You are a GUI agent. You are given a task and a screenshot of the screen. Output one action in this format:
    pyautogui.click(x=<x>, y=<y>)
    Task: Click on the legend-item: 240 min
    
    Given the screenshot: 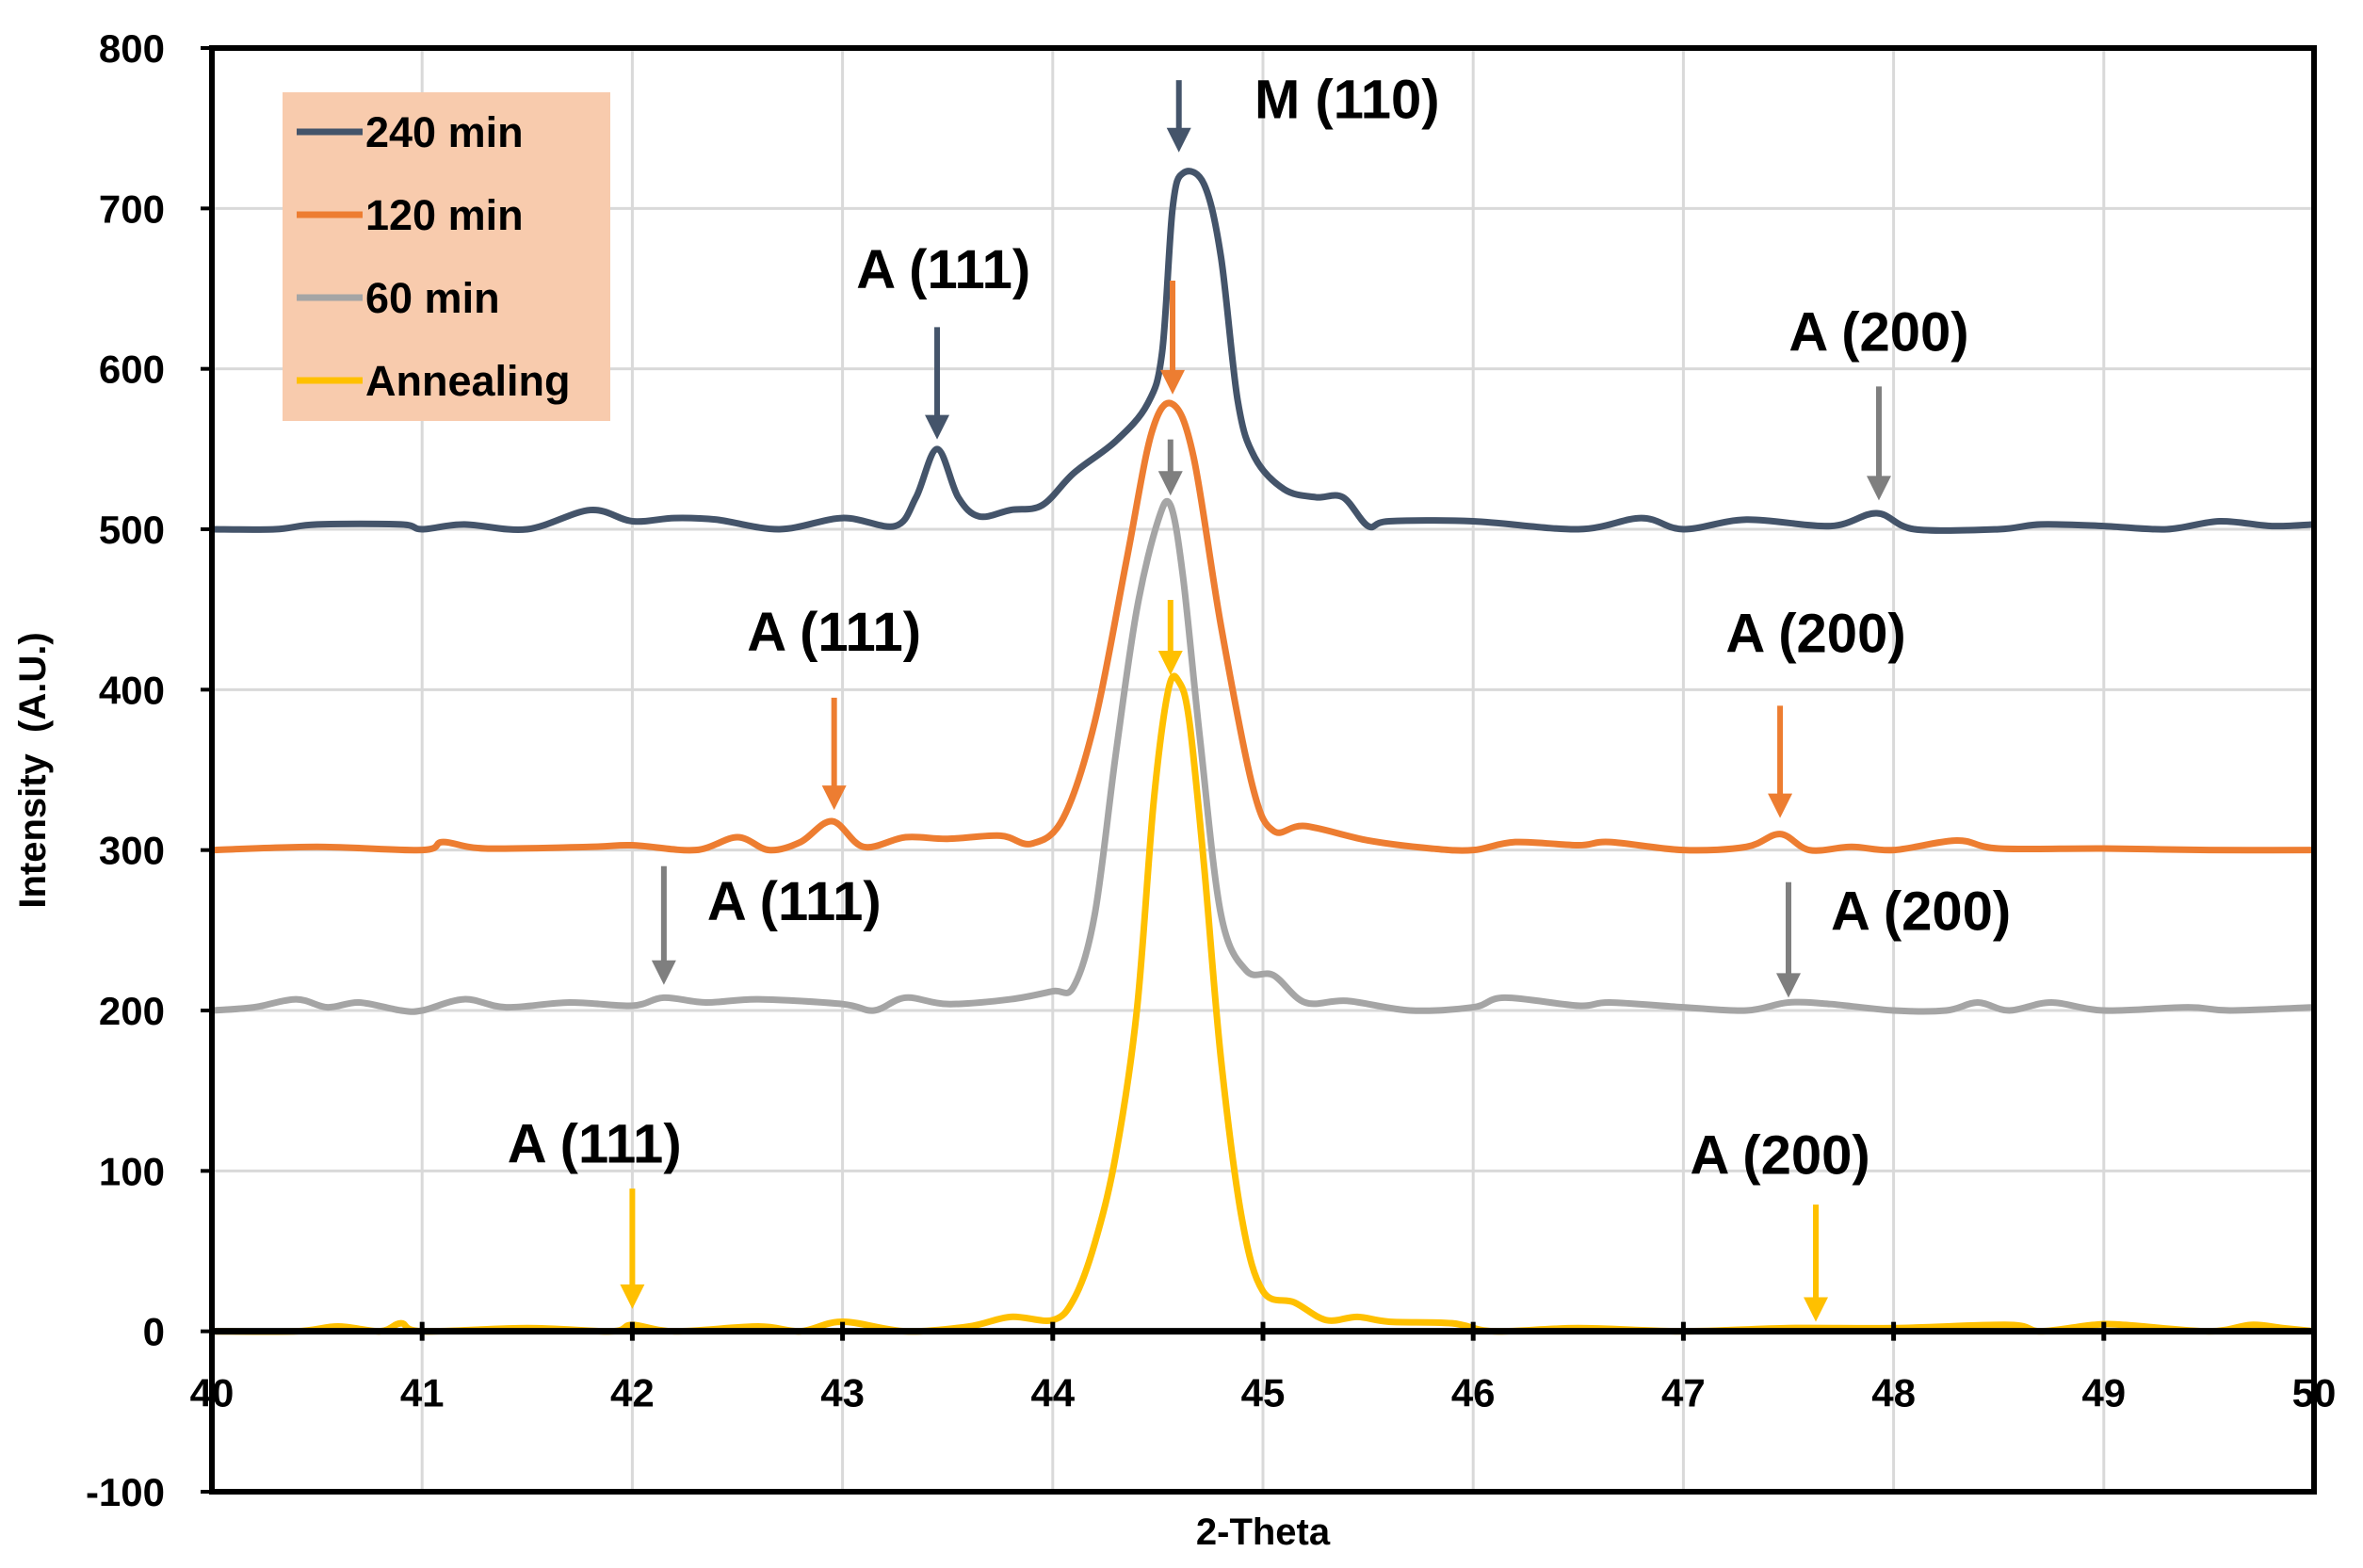 What is the action you would take?
    pyautogui.click(x=410, y=132)
    